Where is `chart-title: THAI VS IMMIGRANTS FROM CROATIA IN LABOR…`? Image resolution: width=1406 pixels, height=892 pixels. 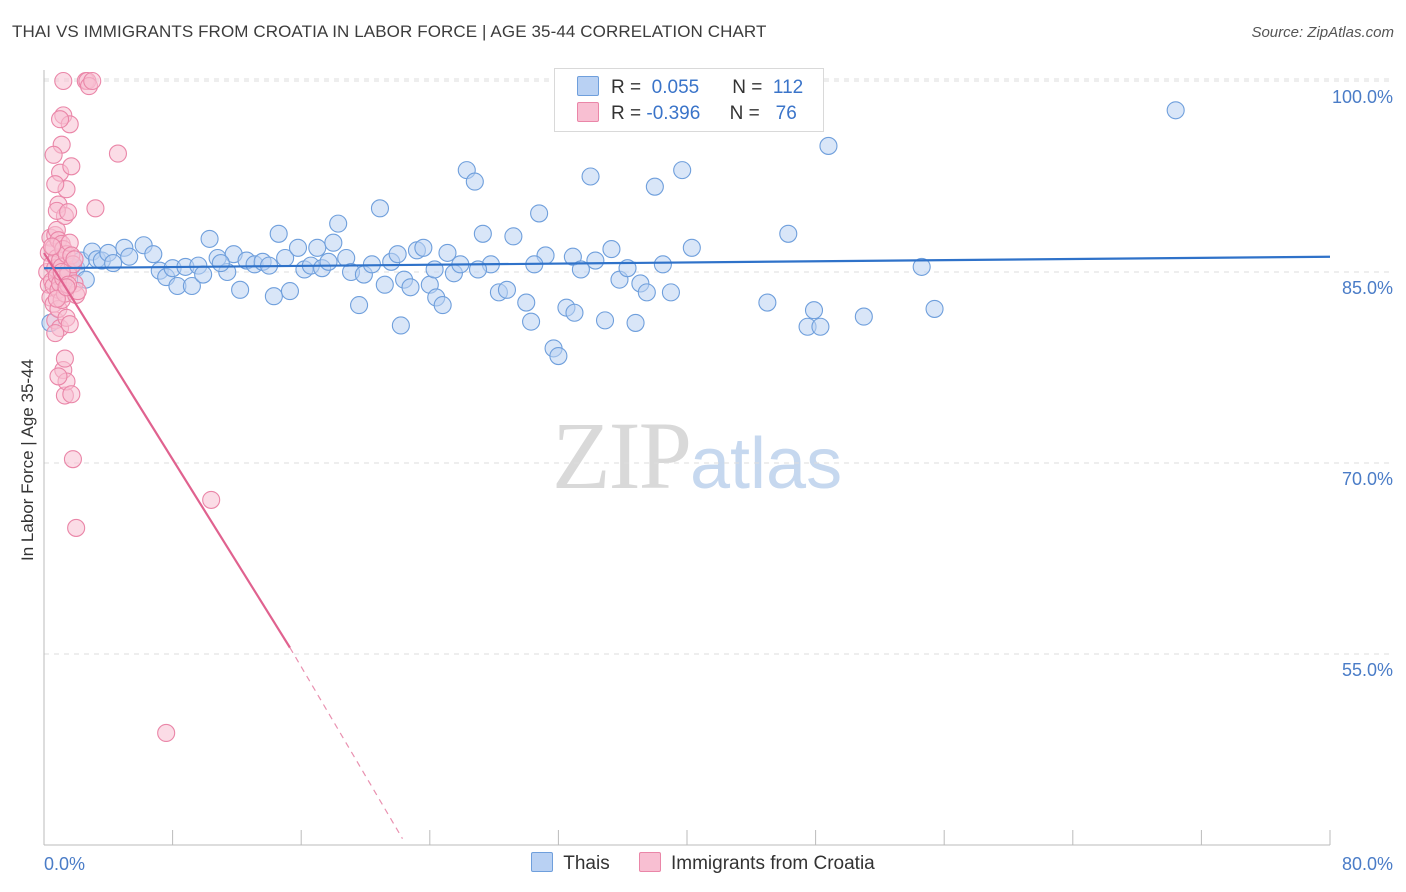
chart-title: THAI VS IMMIGRANTS FROM CROATIA IN LABOR… is located at coordinates (389, 31).